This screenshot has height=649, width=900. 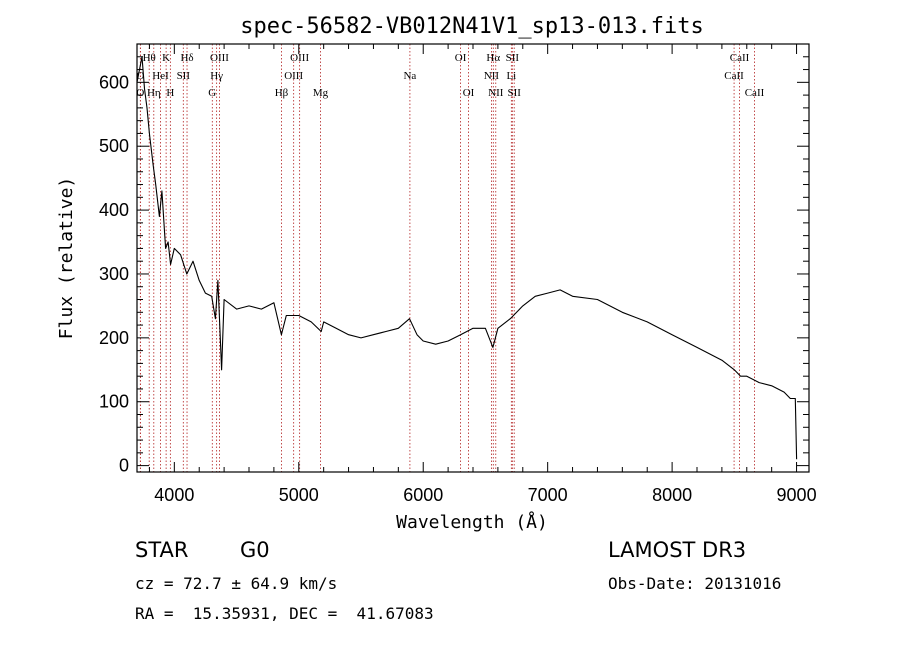 I want to click on chart-title: spec-56582-VB012N41V1_sp13-013.fits, so click(x=472, y=26).